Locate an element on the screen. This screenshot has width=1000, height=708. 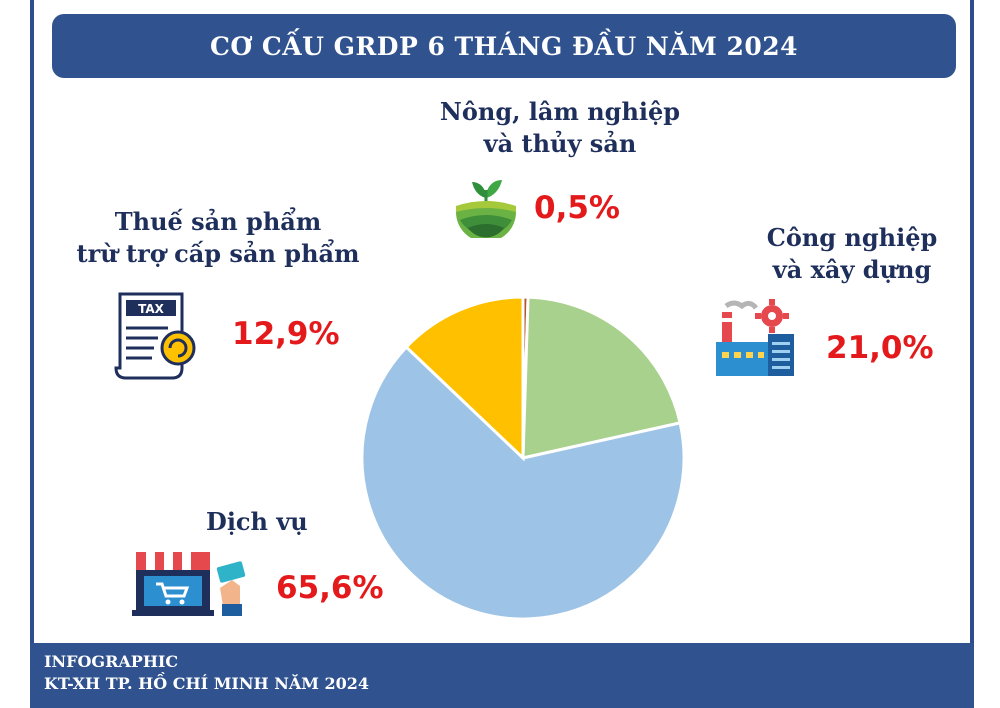
label-services-line1: Dịch vụ is located at coordinates (257, 521).